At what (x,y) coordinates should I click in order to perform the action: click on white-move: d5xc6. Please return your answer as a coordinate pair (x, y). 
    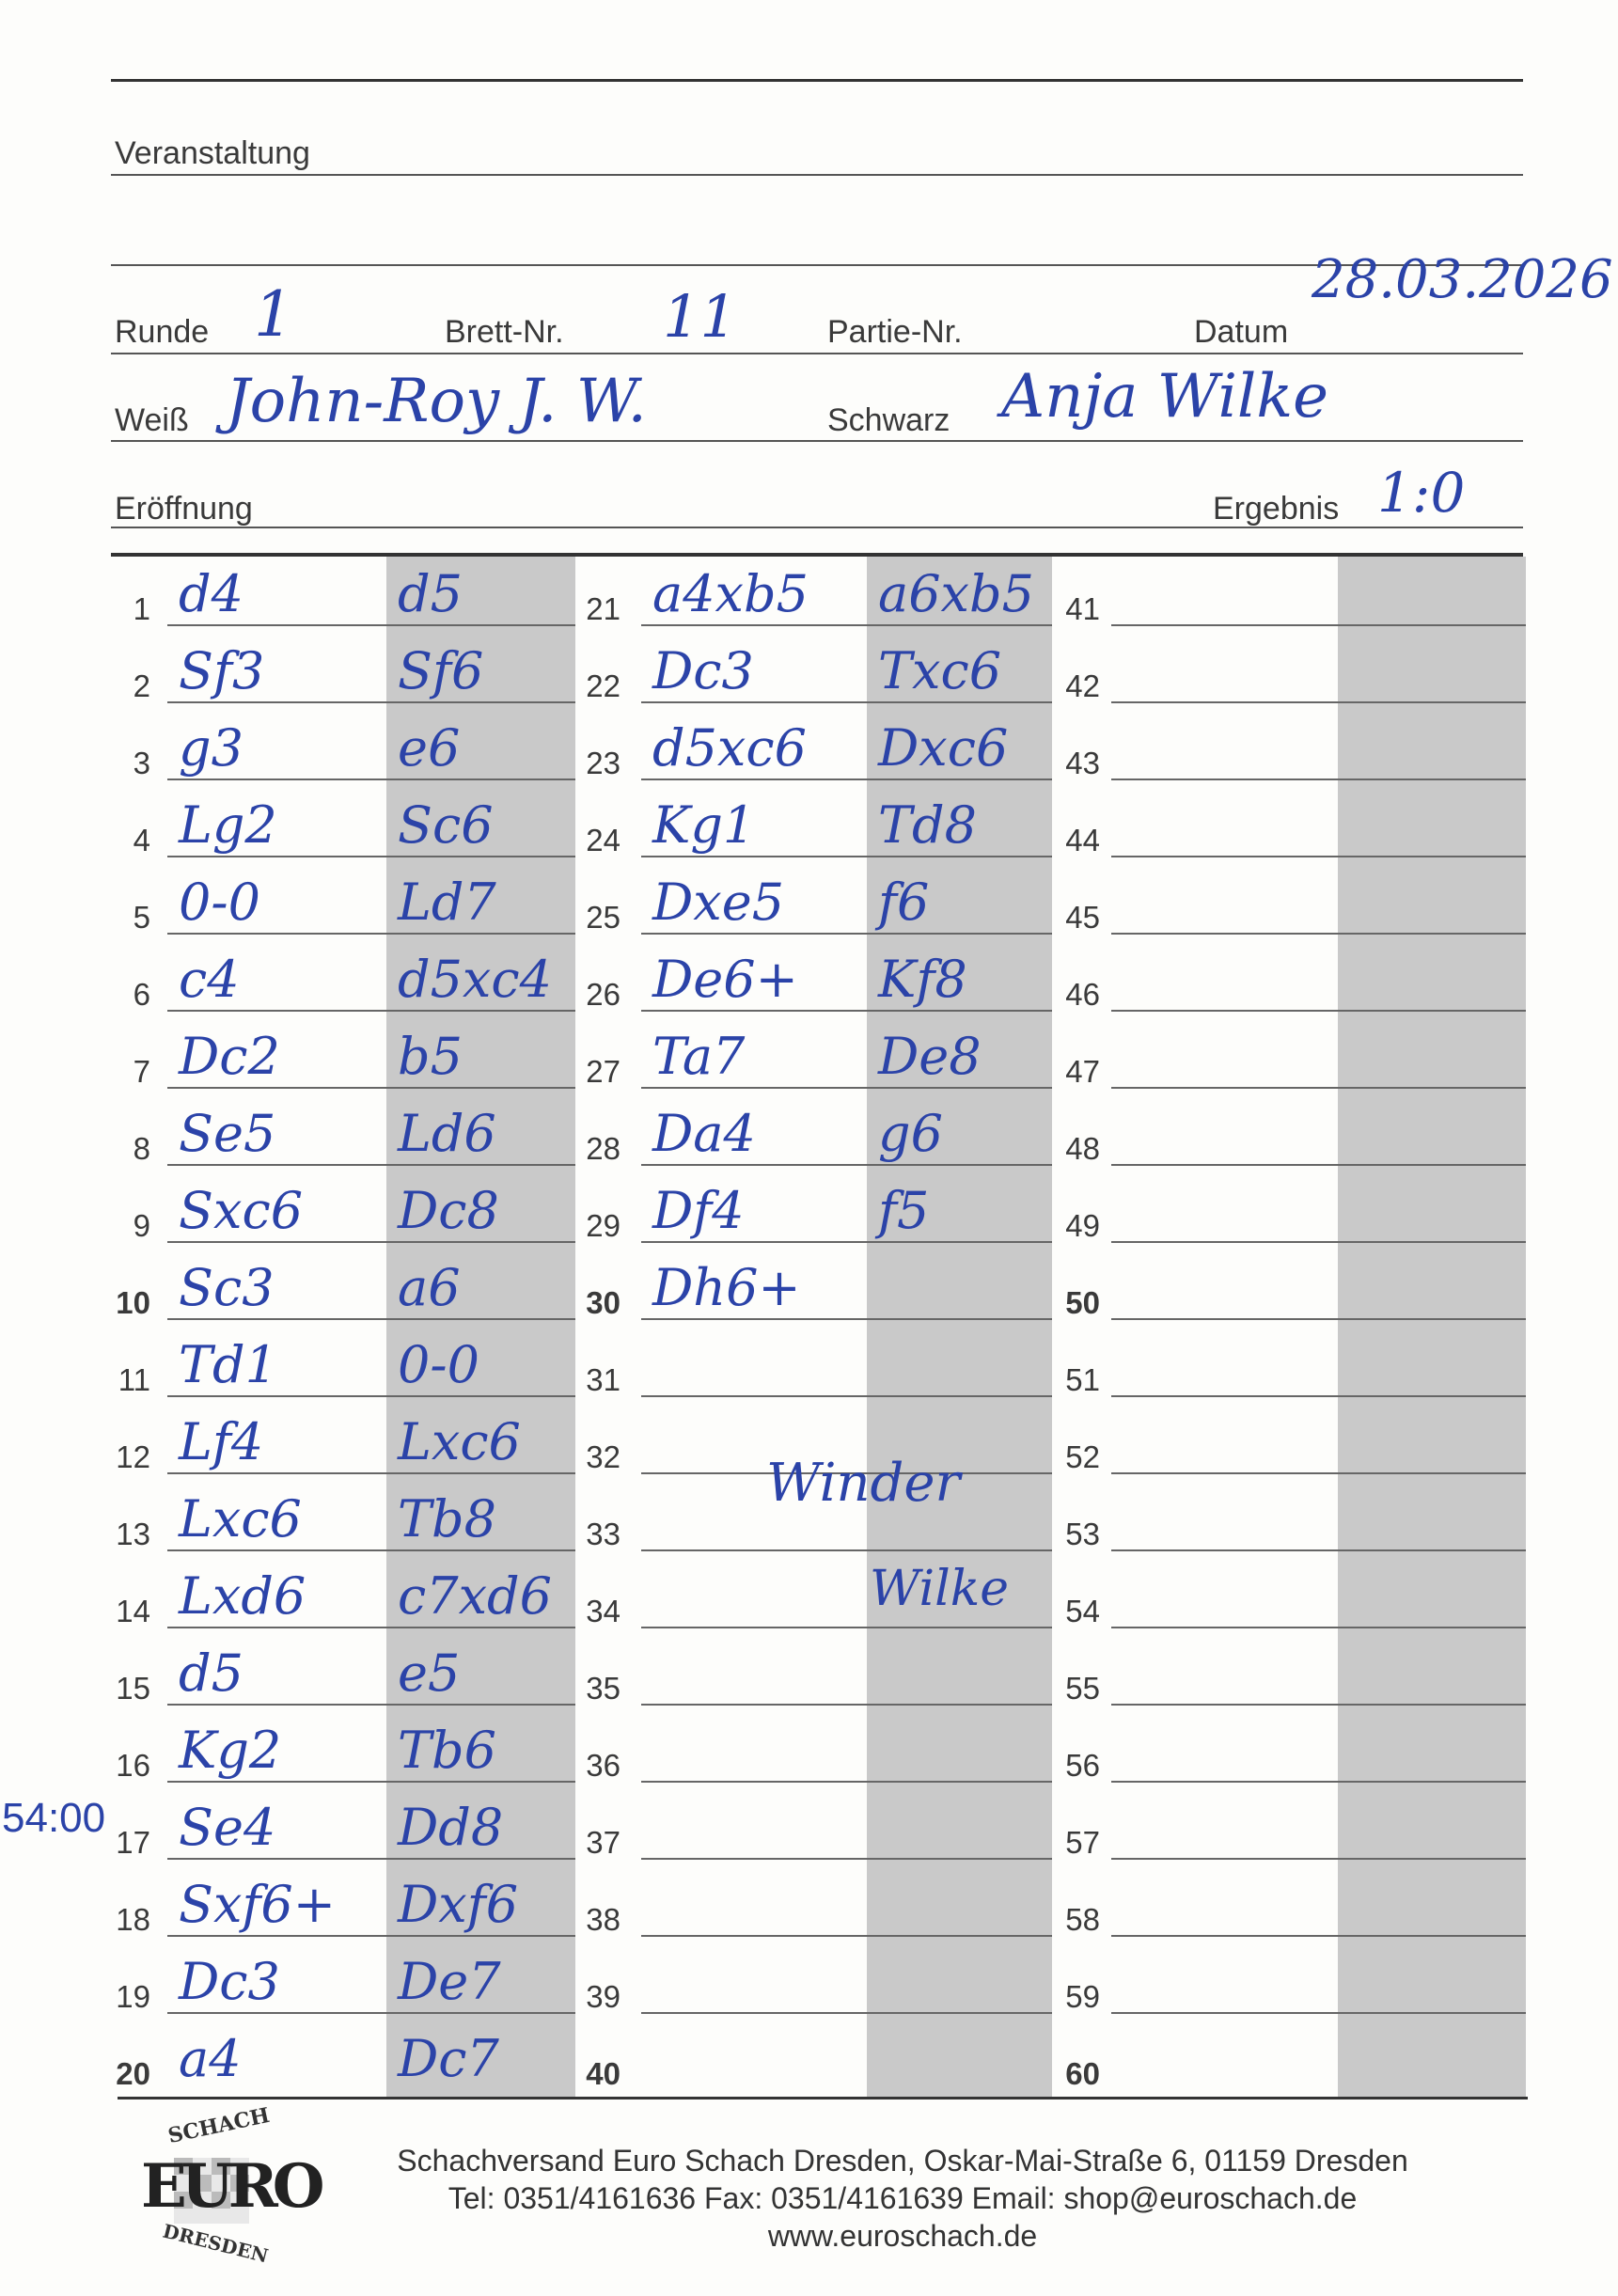
    Looking at the image, I should click on (729, 748).